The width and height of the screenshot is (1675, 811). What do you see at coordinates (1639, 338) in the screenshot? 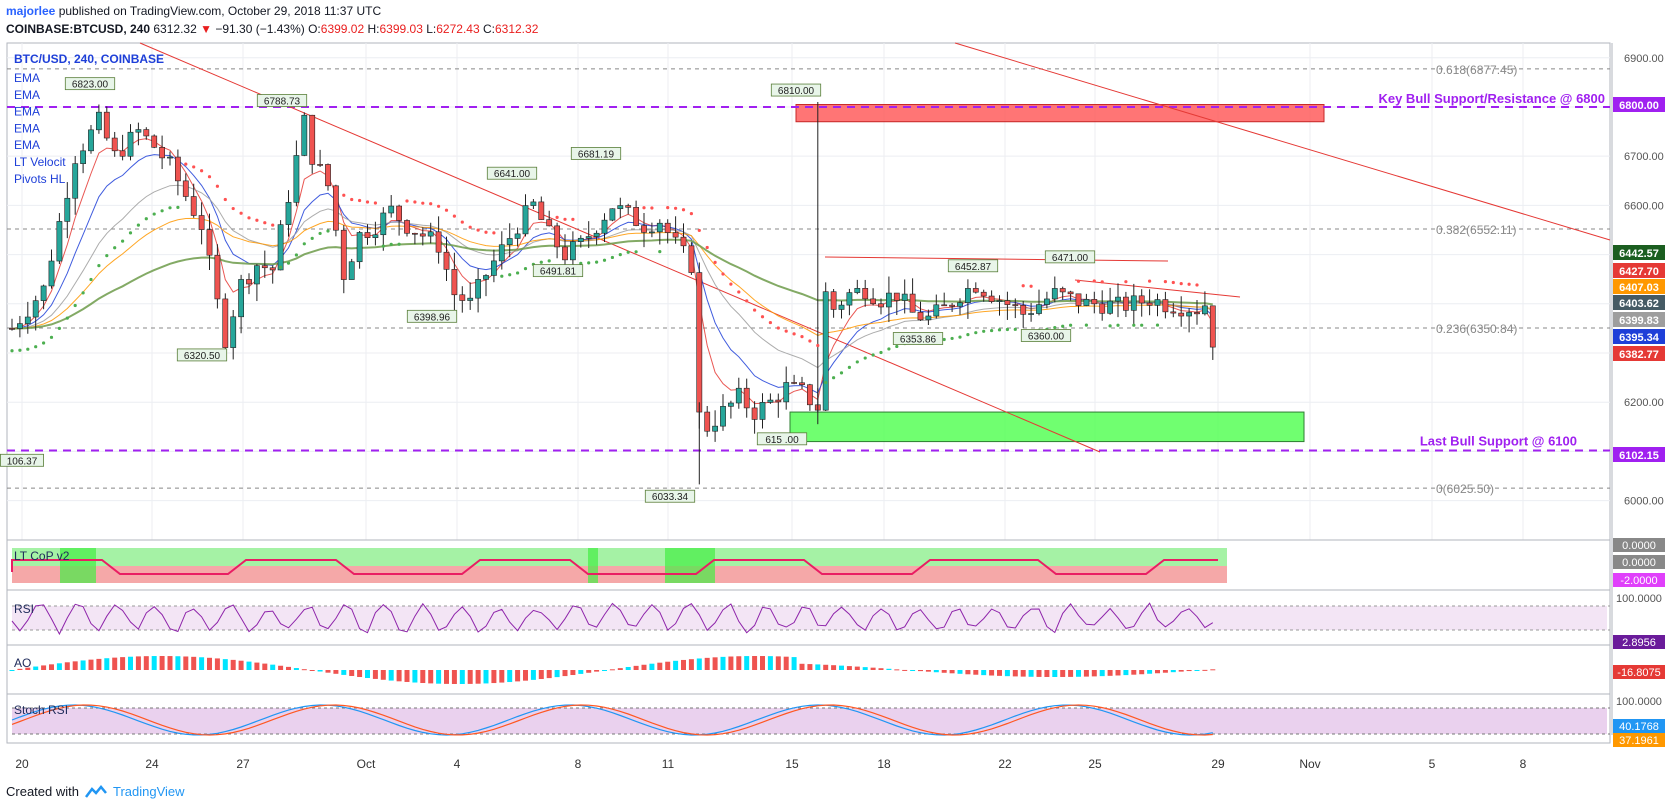
I see `price-tag-label: 6395.34` at bounding box center [1639, 338].